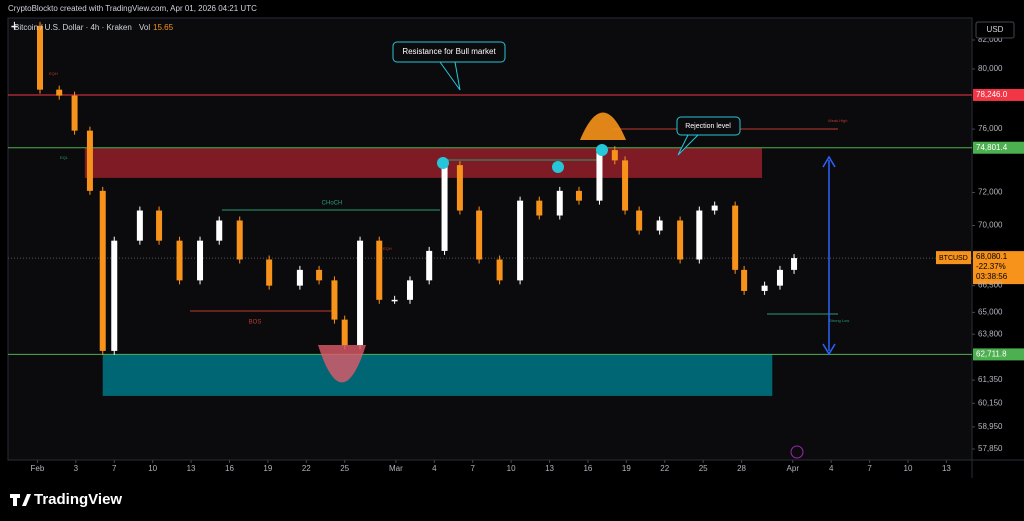  I want to click on x-tick-label: 3, so click(76, 468).